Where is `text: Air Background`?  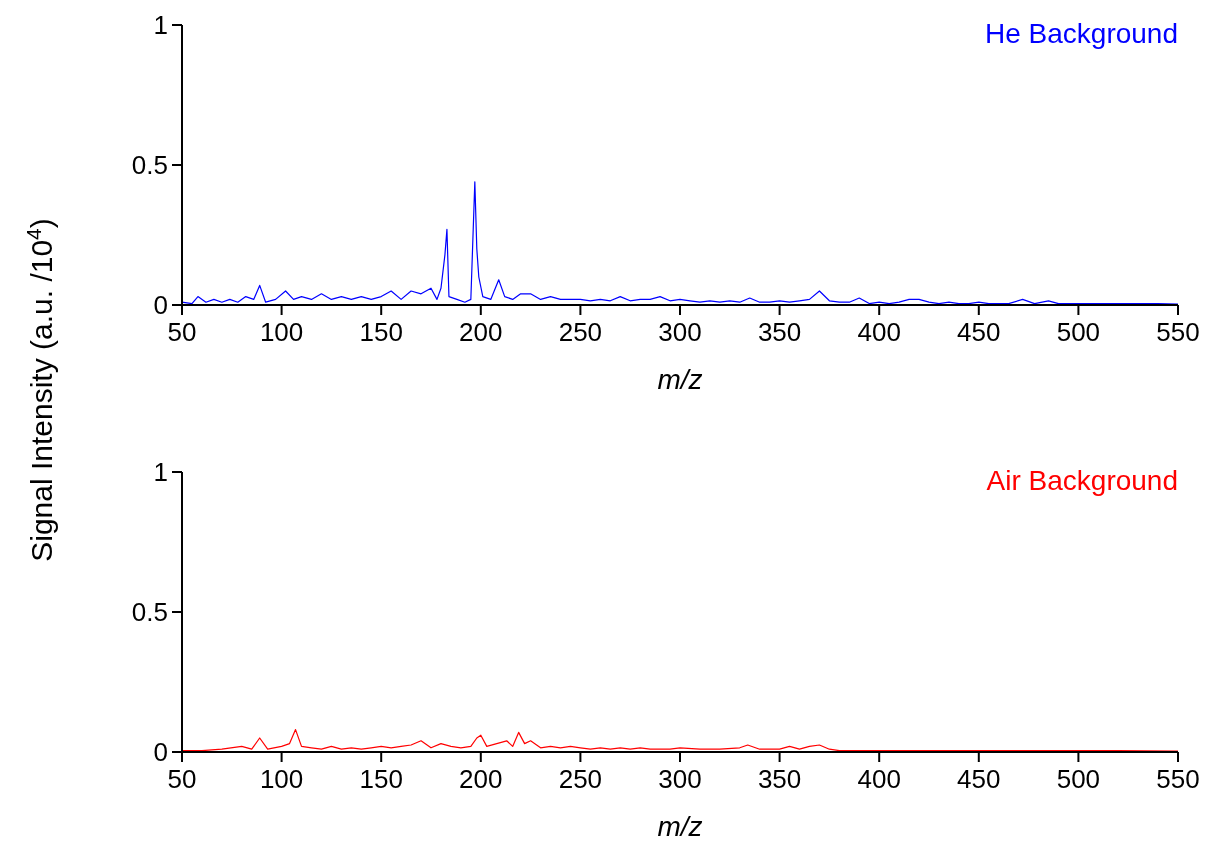 text: Air Background is located at coordinates (1082, 480).